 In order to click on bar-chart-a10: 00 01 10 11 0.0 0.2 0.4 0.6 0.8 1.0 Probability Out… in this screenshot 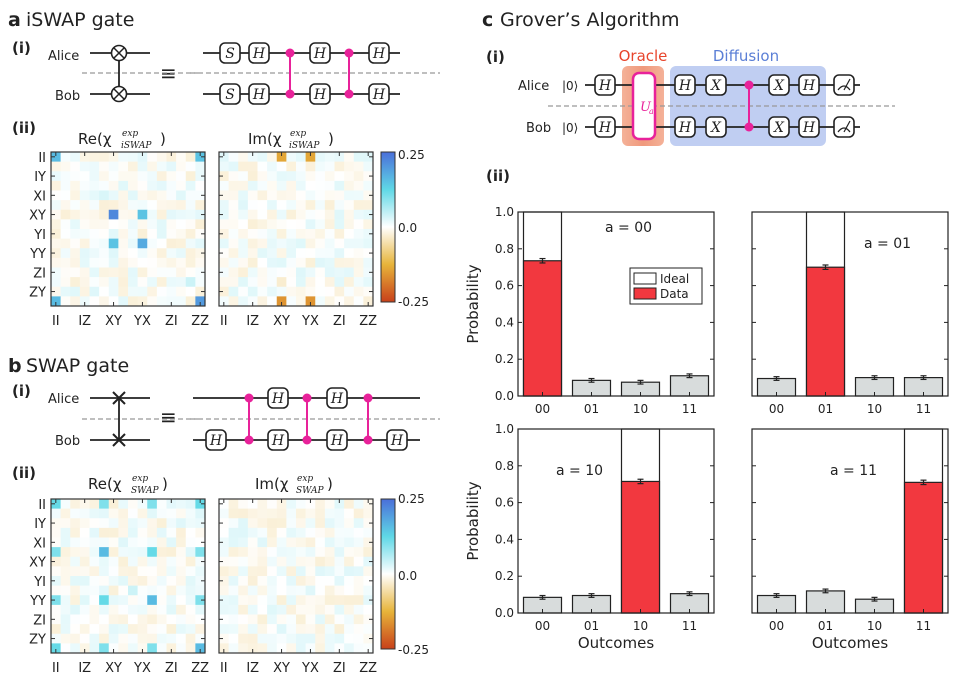, I will do `click(589, 537)`.